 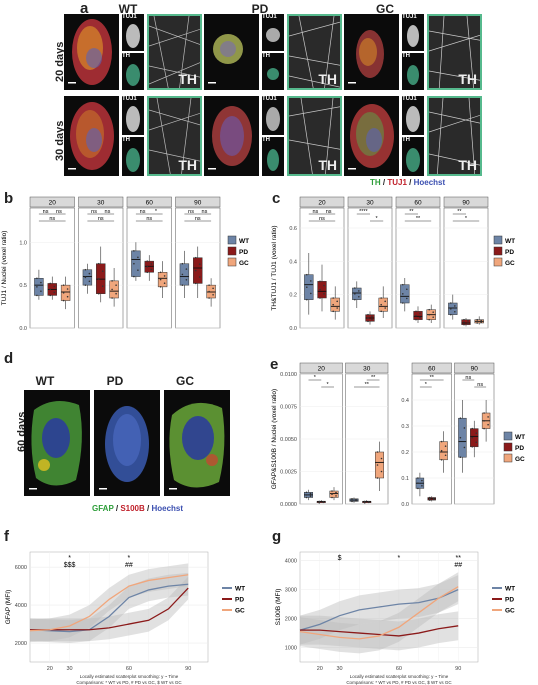 I want to click on panel-d-stain-legend: GFAP / S100B / Hoechst, so click(x=138, y=508).